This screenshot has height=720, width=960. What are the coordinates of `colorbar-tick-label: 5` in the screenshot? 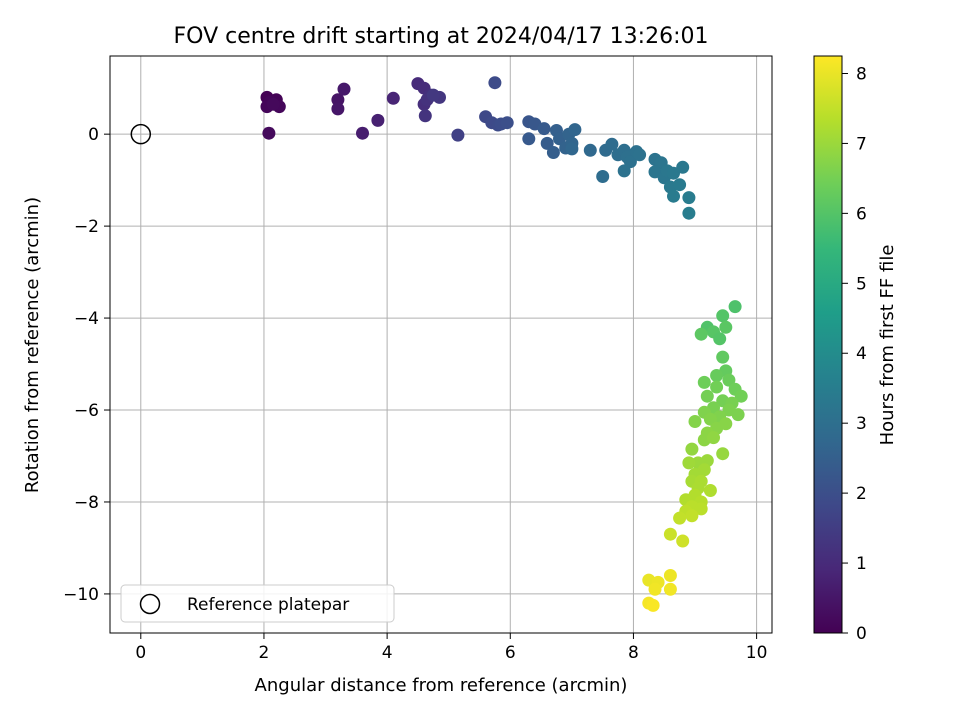 It's located at (861, 284).